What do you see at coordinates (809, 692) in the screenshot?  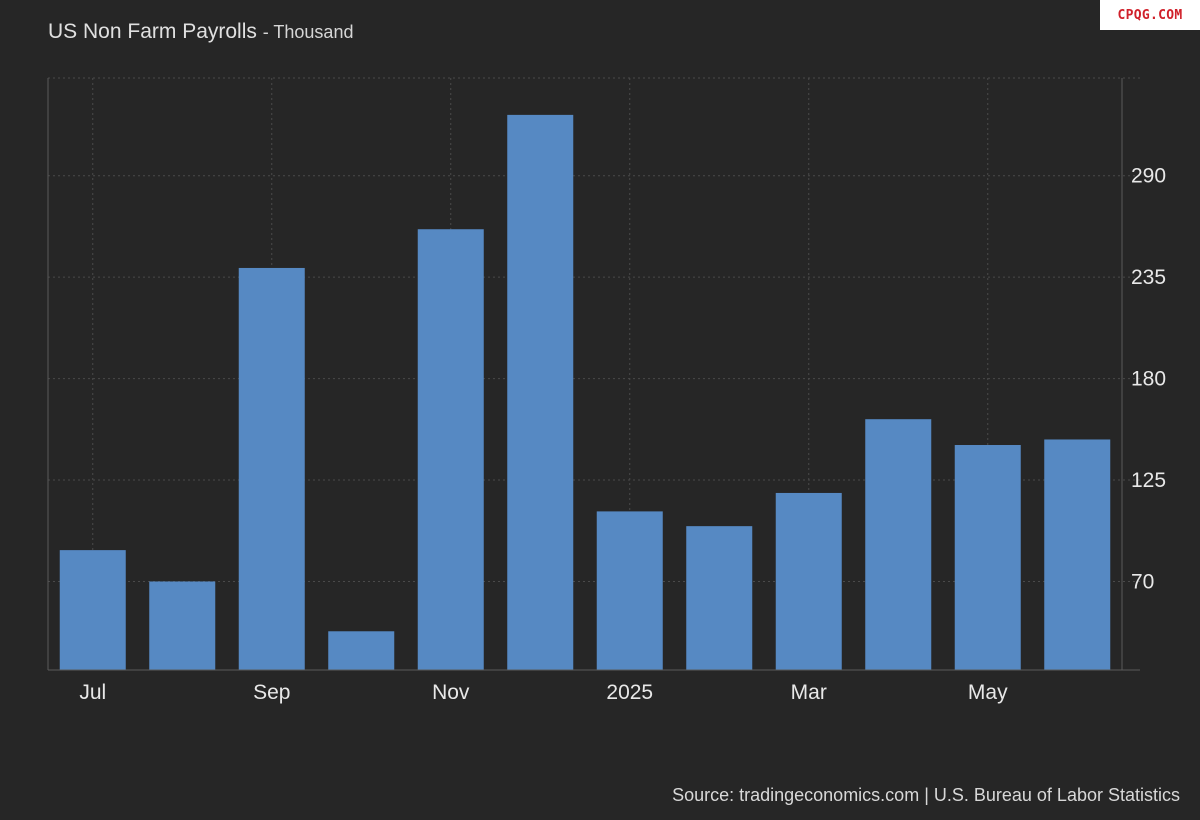 I see `x-tick-label: Mar` at bounding box center [809, 692].